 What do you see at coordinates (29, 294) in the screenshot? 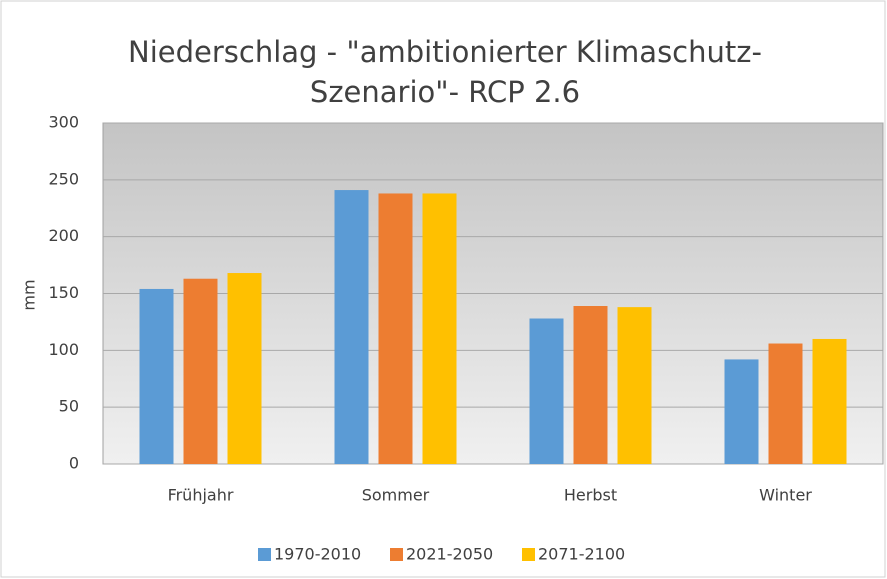
I see `y-axis-label: mm` at bounding box center [29, 294].